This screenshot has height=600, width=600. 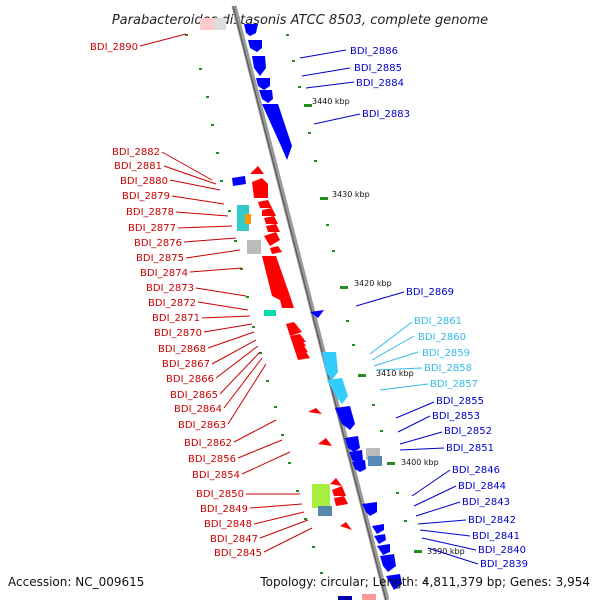 I want to click on gene-label: BDI_2853, so click(x=456, y=416).